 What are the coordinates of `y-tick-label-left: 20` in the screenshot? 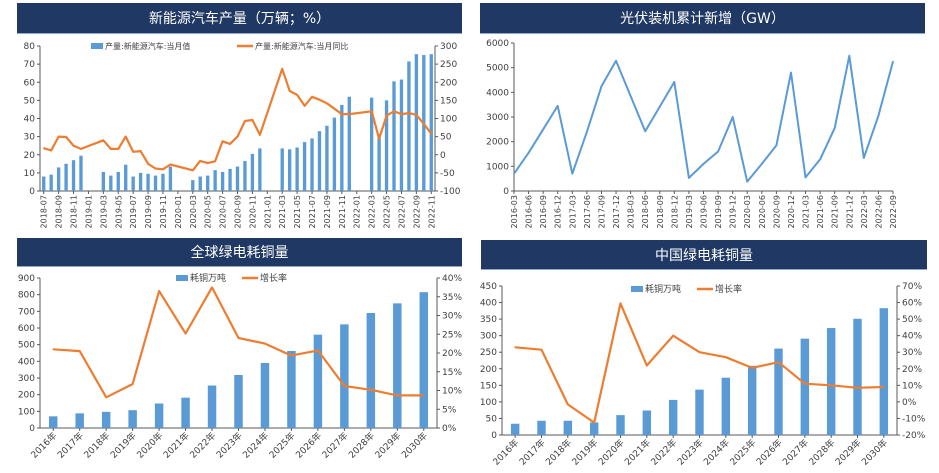 It's located at (30, 156).